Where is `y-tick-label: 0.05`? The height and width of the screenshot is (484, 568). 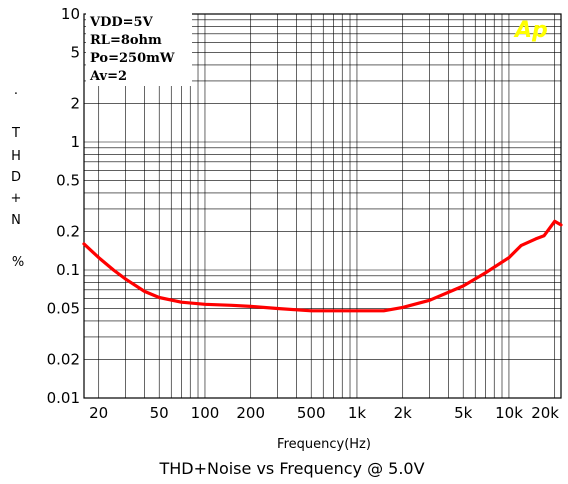 y-tick-label: 0.05 is located at coordinates (63, 309).